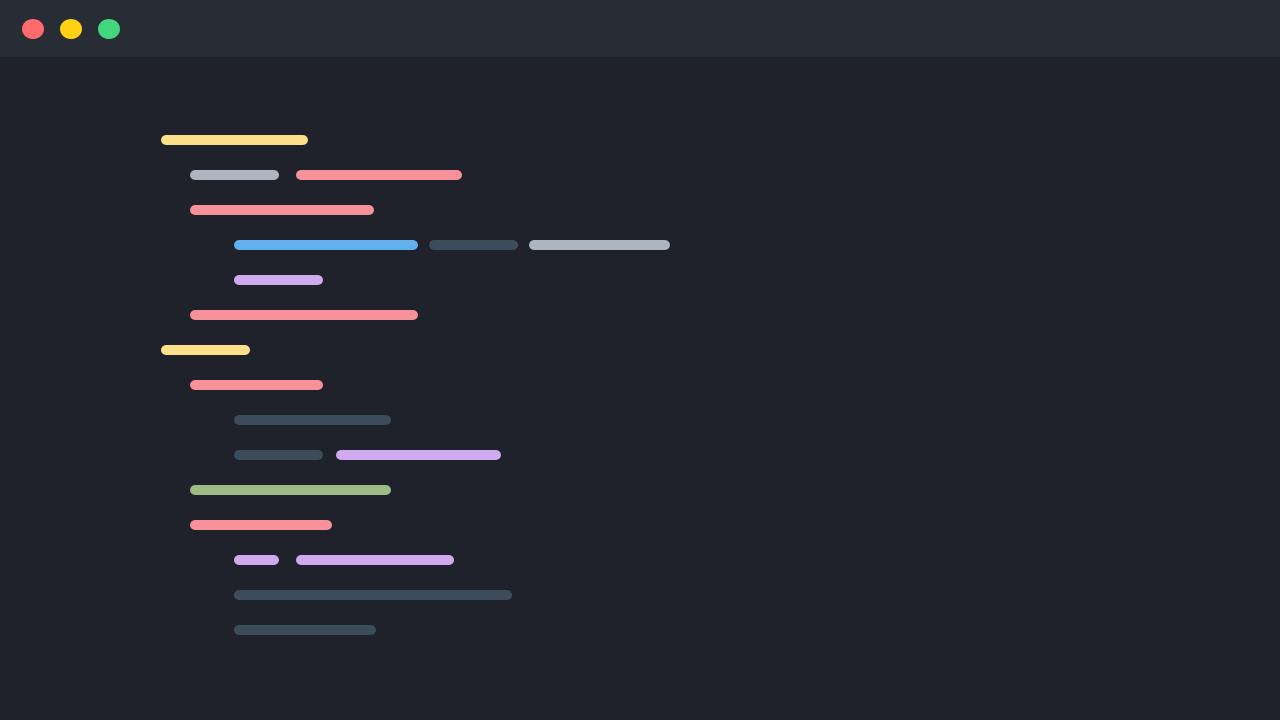 This screenshot has height=720, width=1280. I want to click on maximize-button, so click(109, 29).